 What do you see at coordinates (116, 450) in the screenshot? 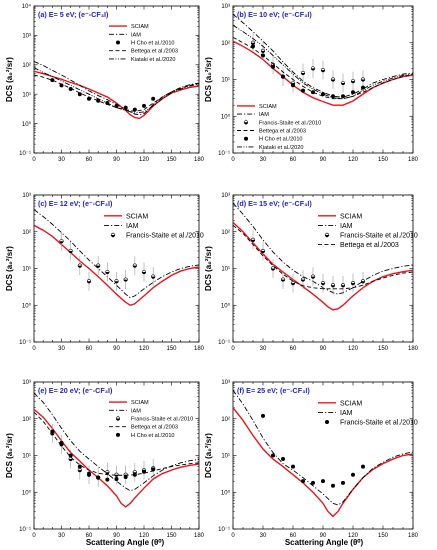
I see `series-group` at bounding box center [116, 450].